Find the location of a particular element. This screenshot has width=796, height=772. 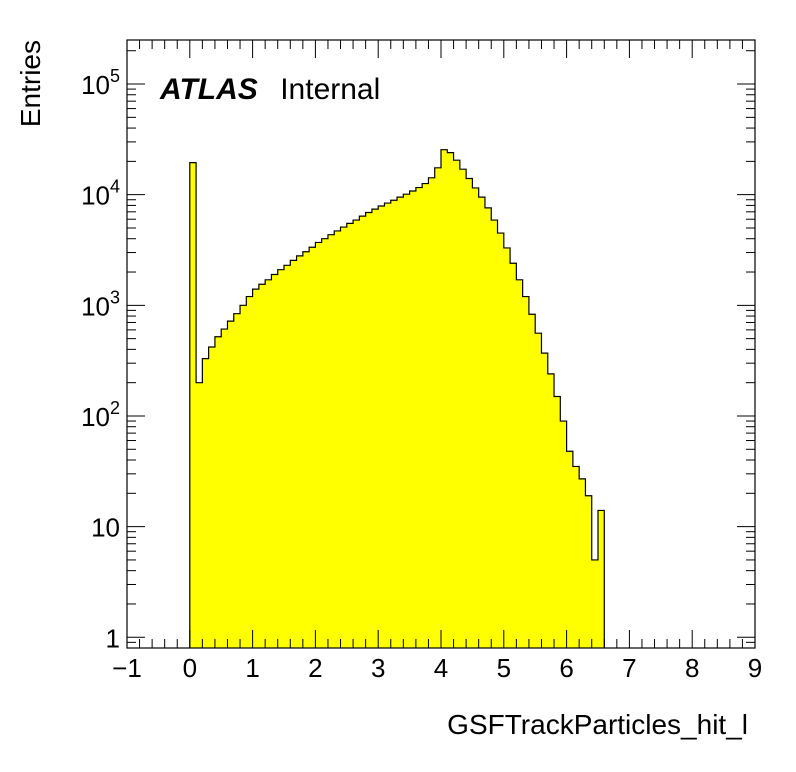

y-tick-label: 10⁴ is located at coordinates (100, 194).